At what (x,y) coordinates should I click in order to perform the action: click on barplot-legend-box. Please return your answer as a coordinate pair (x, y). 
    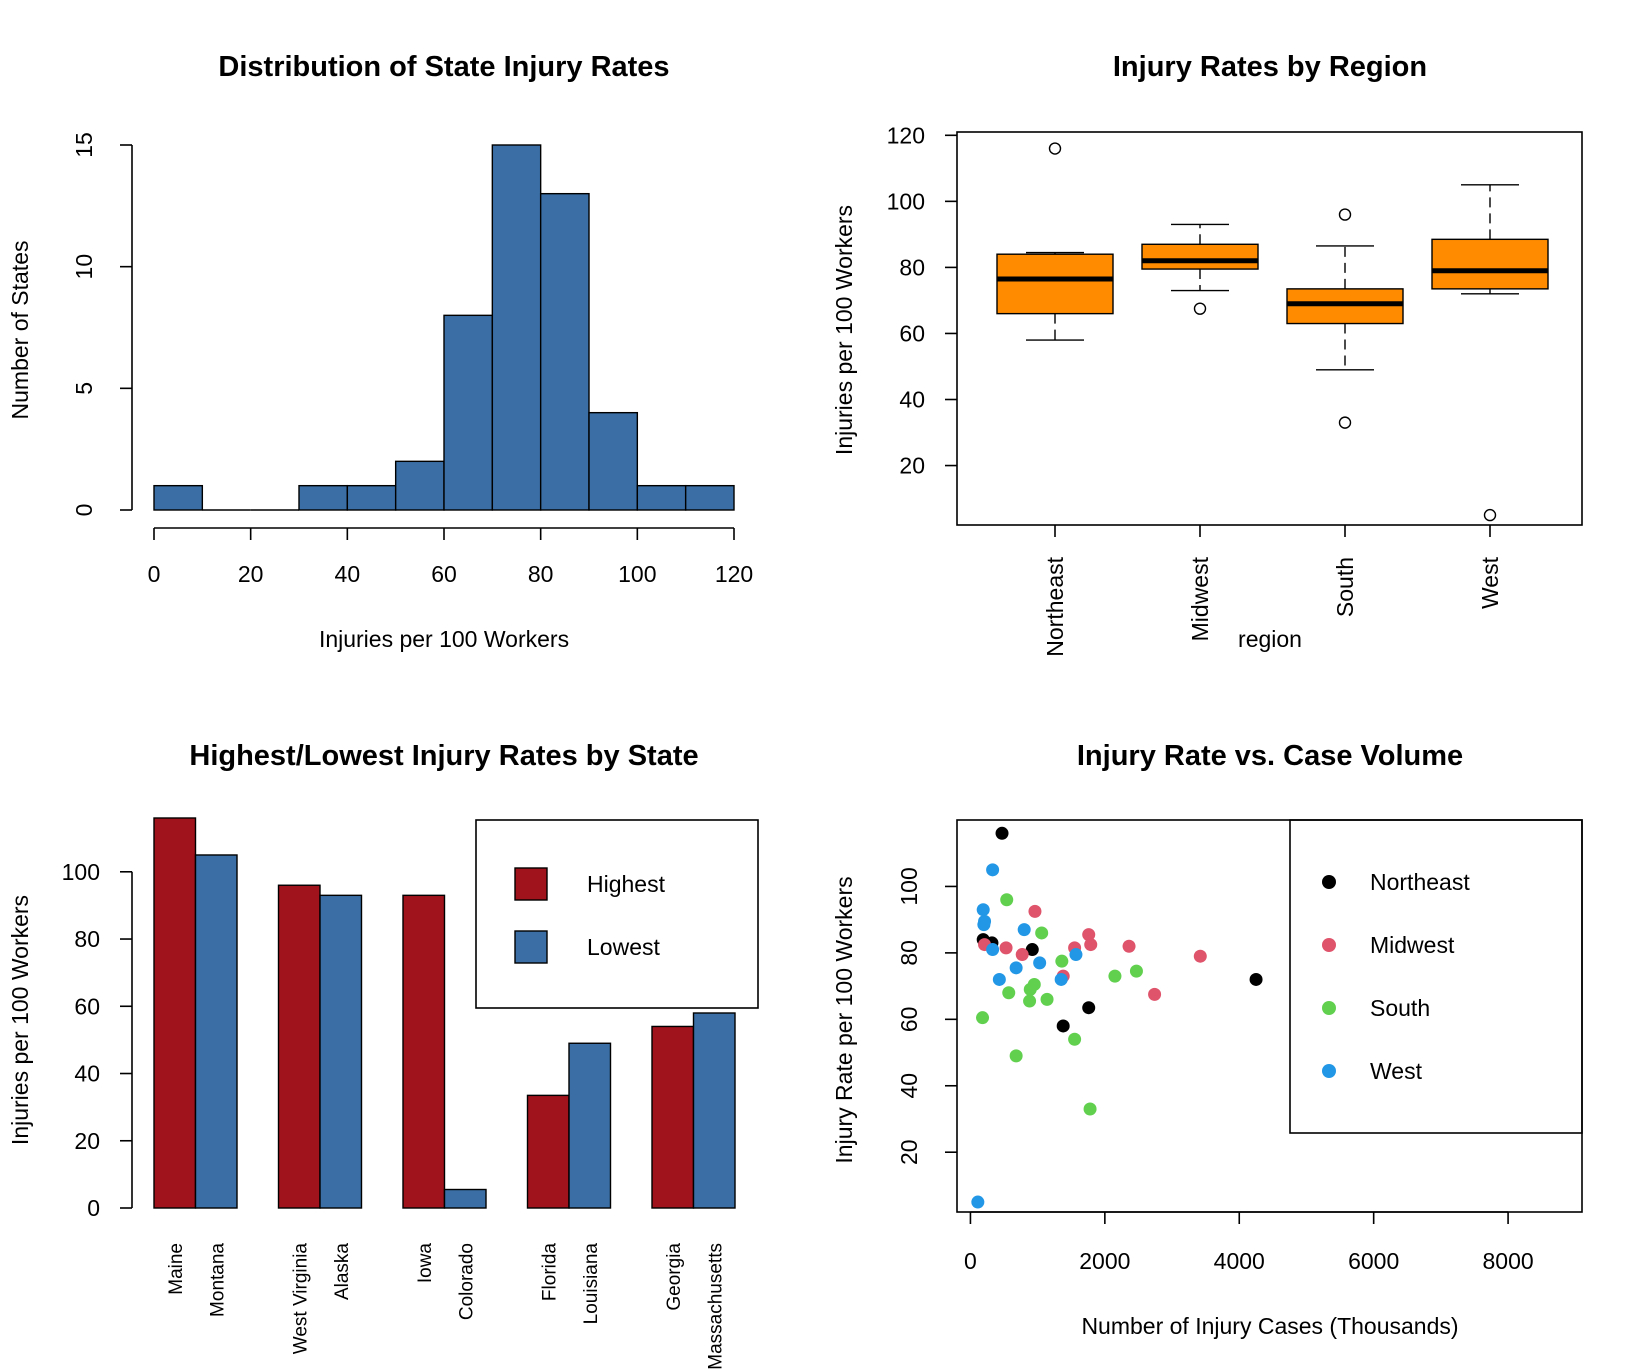
    Looking at the image, I should click on (617, 914).